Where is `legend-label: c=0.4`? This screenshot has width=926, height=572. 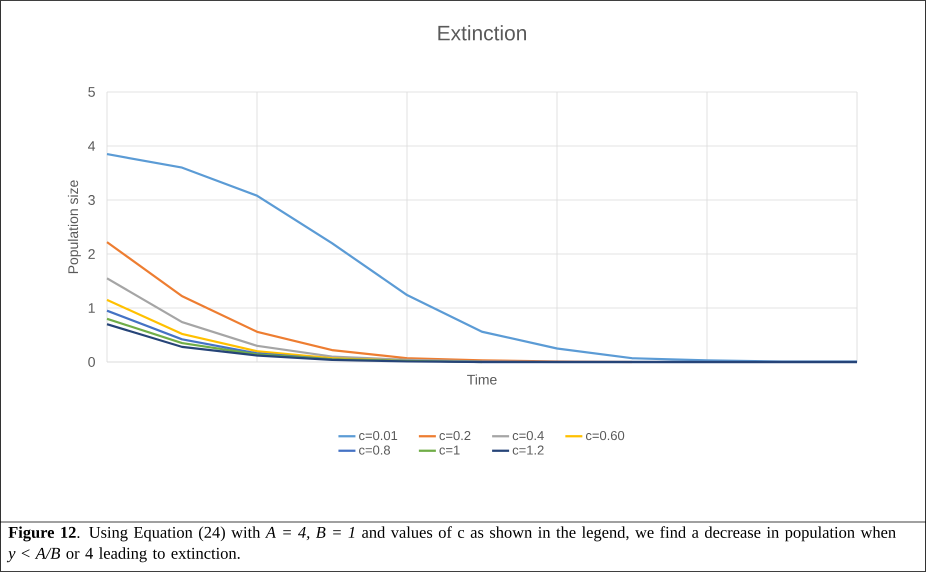 legend-label: c=0.4 is located at coordinates (528, 435).